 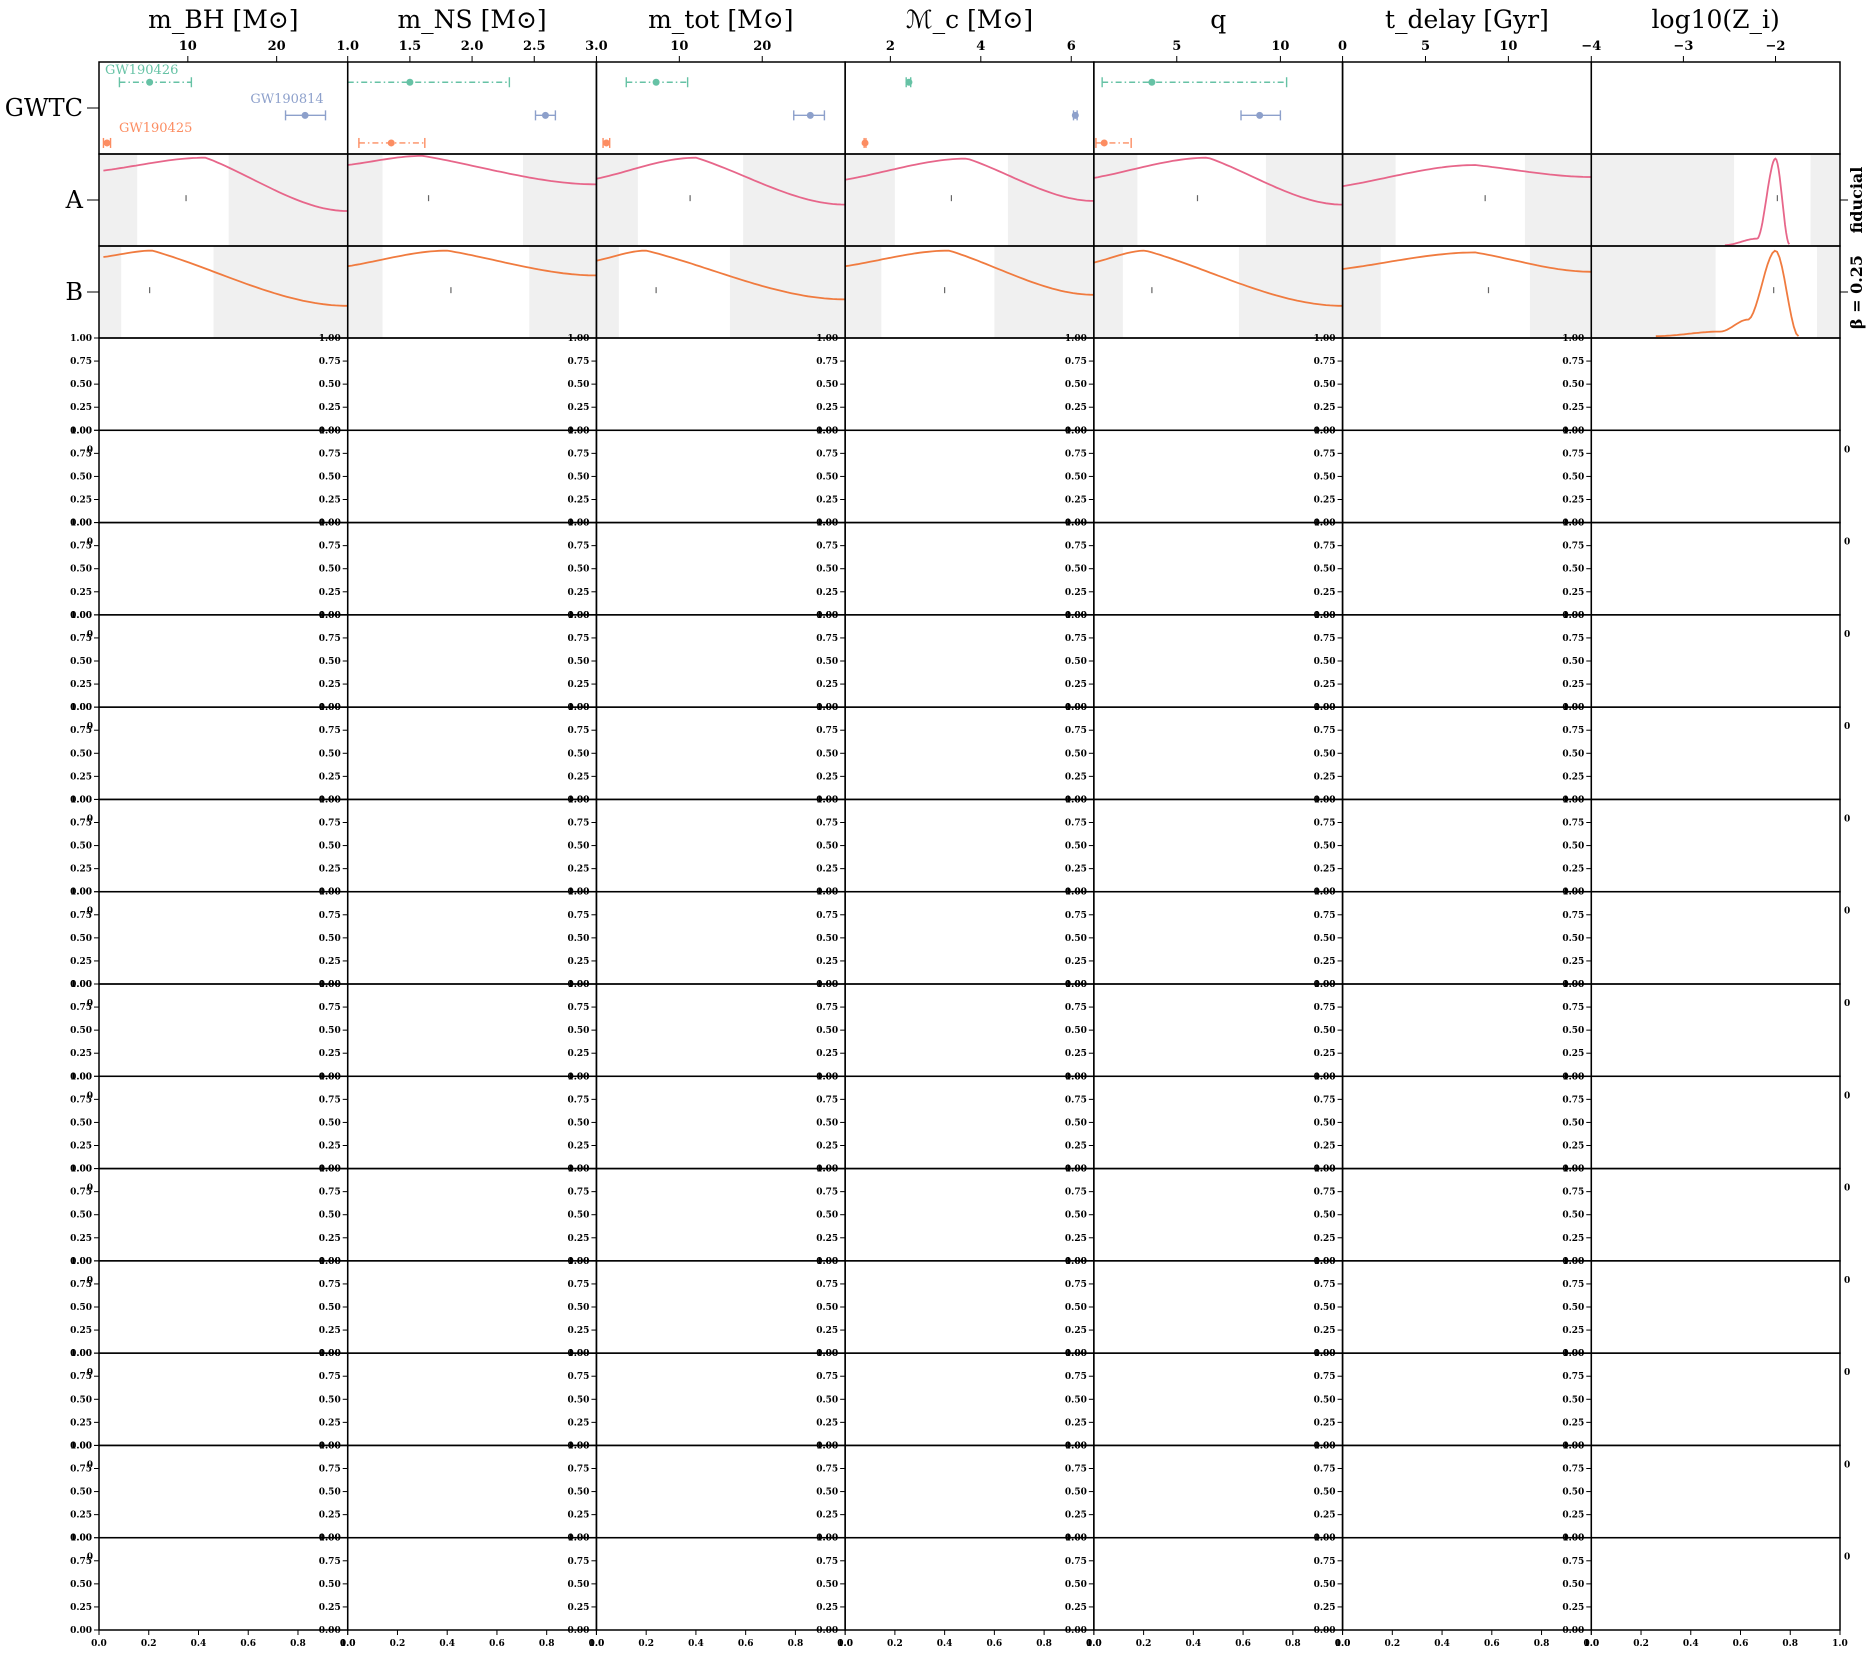 What do you see at coordinates (1260, 115) in the screenshot?
I see `marker-GW190814-q` at bounding box center [1260, 115].